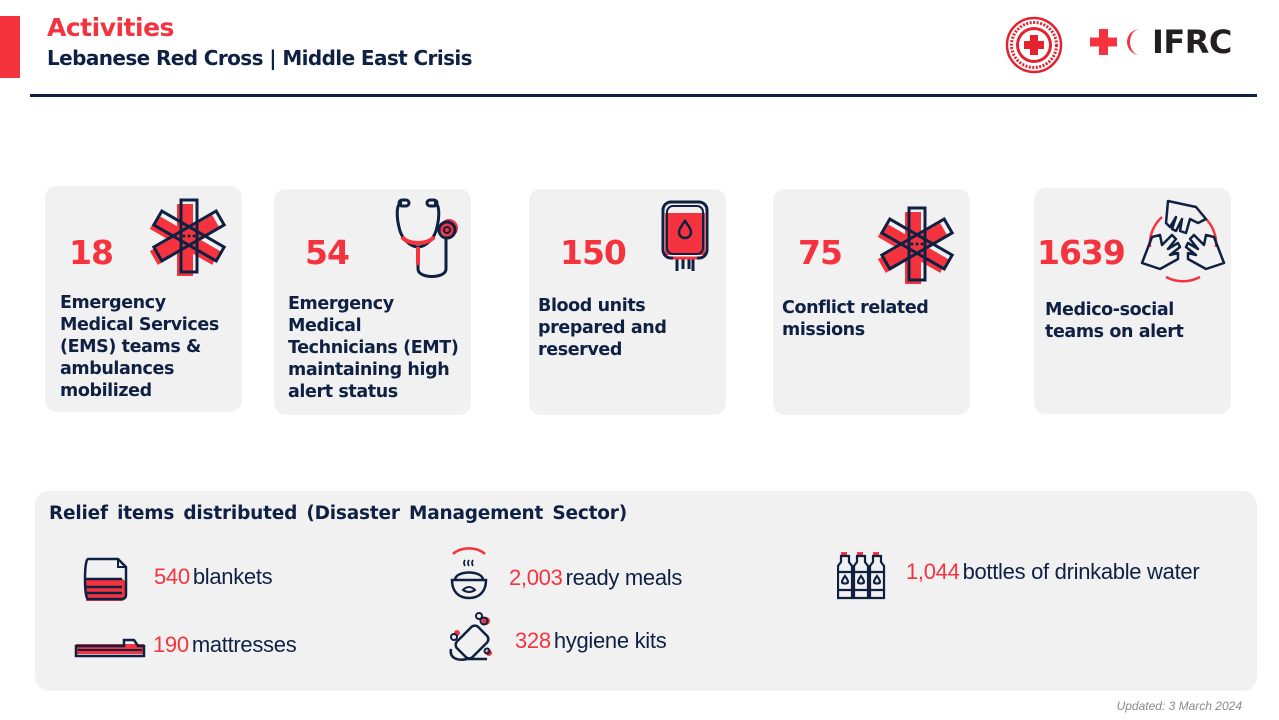 This screenshot has width=1279, height=720. I want to click on soap-icon, so click(470, 636).